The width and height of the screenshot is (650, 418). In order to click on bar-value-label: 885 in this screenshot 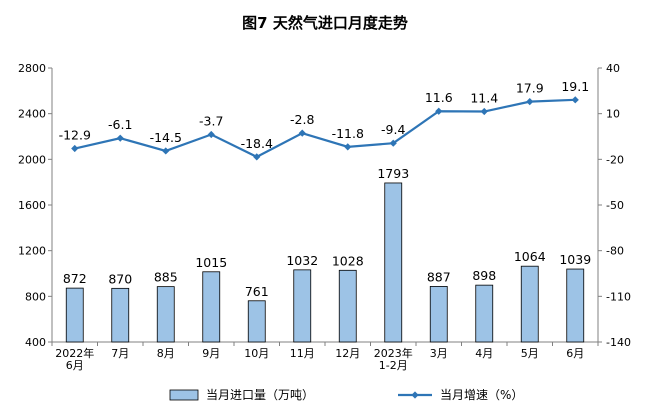, I will do `click(166, 277)`.